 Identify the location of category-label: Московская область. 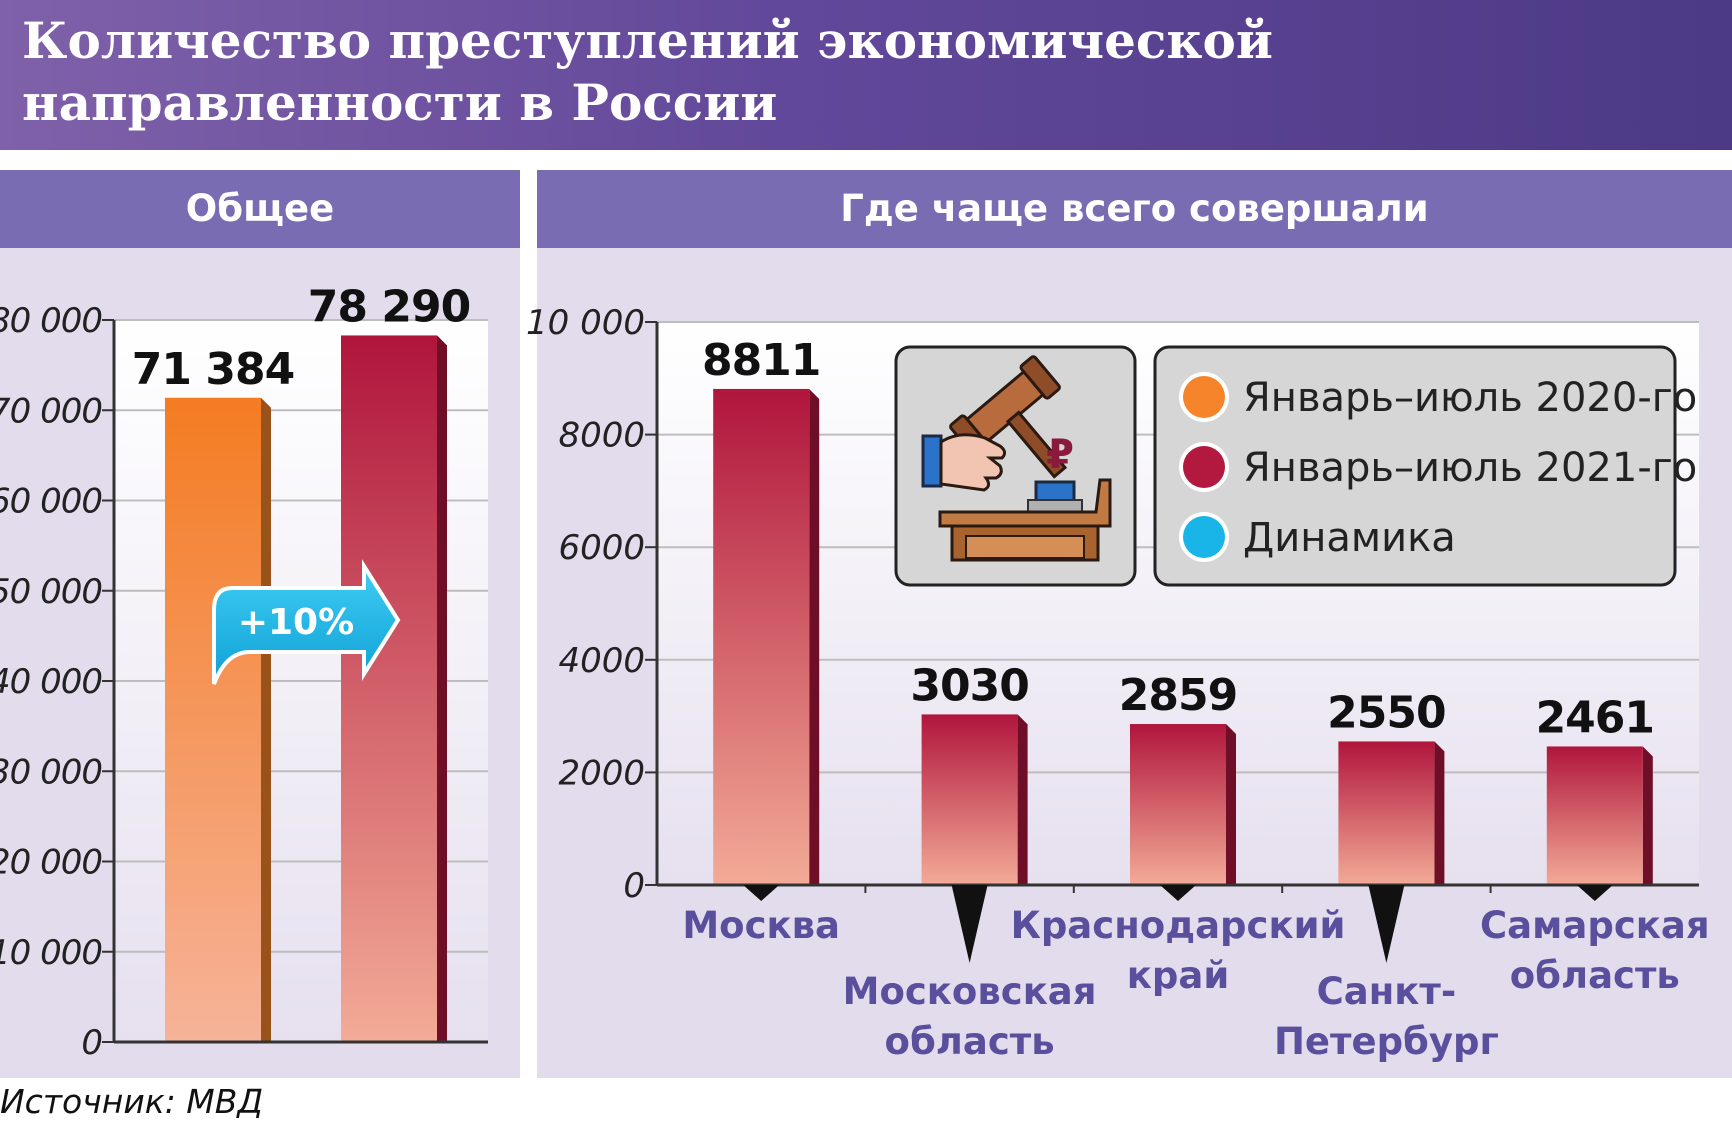
(970, 1016).